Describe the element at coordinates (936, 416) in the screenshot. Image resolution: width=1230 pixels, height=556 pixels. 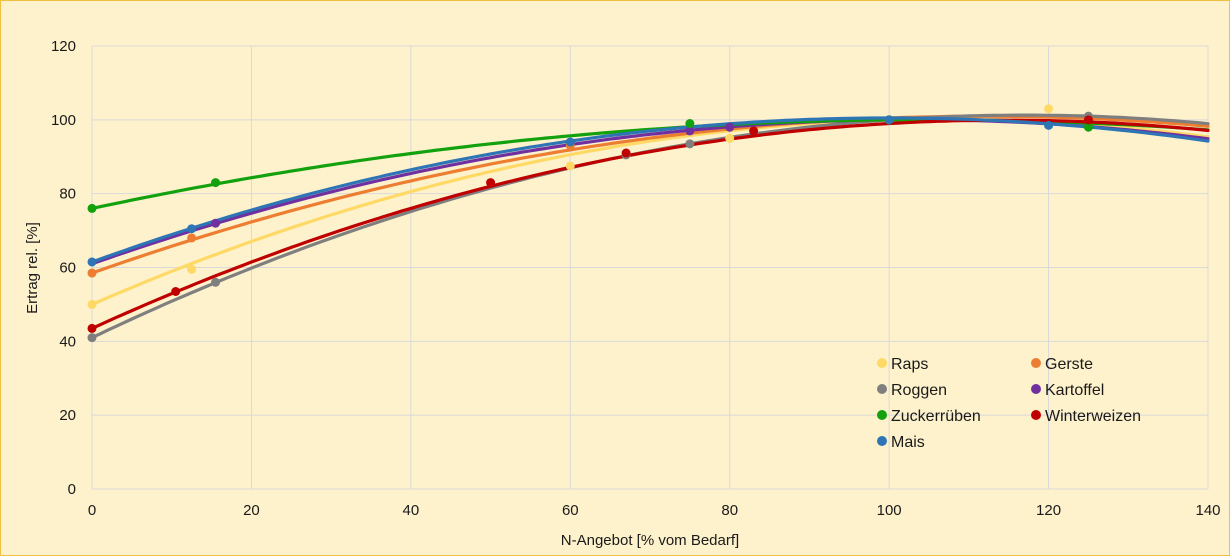
I see `legend-label-zuckerrüben: Zuckerrüben` at that location.